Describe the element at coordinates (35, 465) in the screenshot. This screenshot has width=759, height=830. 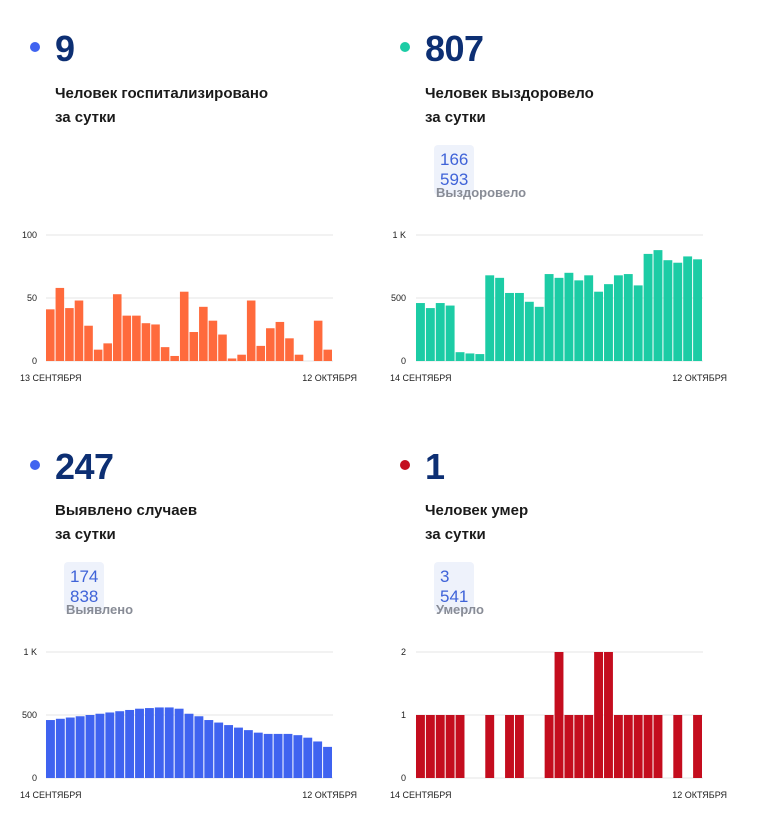
I see `cases-dot` at that location.